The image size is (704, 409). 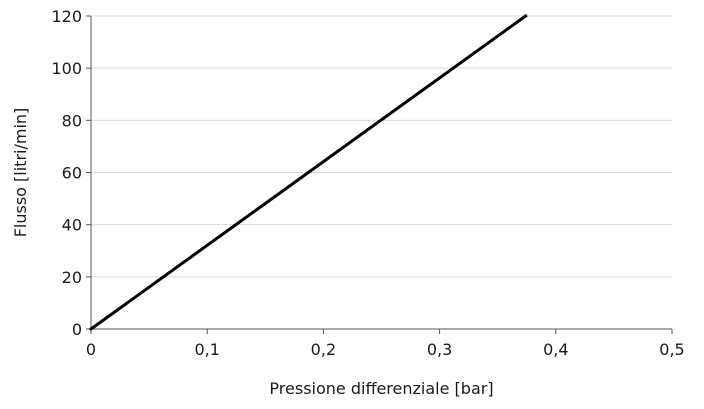 I want to click on y-tick-label-2: 40, so click(x=72, y=225).